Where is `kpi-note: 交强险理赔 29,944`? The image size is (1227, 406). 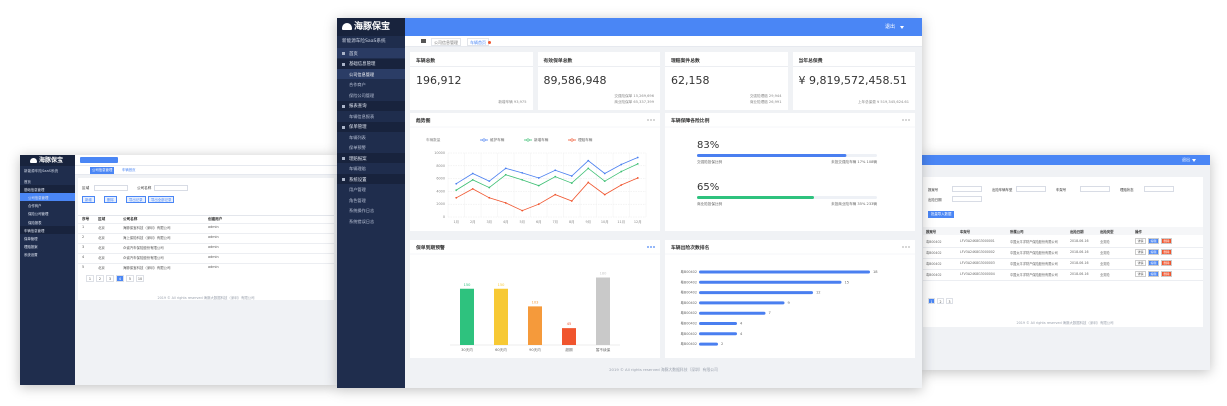 kpi-note: 交强险理赔 29,944 is located at coordinates (765, 96).